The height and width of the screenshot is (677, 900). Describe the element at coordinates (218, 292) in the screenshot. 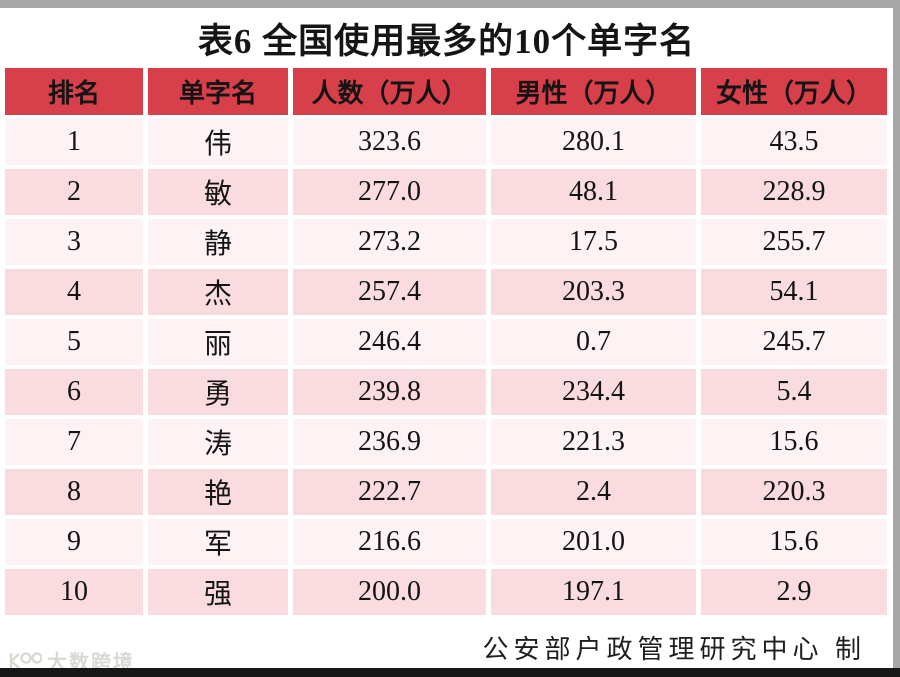

I see `table-cell: 杰` at that location.